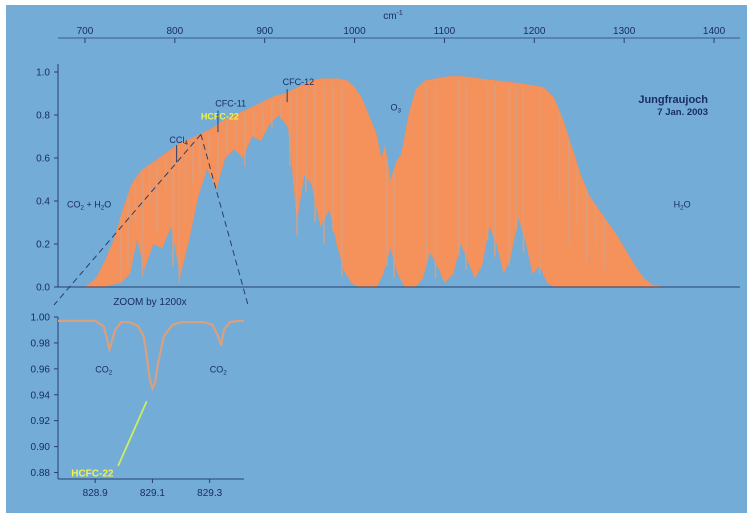 The width and height of the screenshot is (753, 523). What do you see at coordinates (396, 109) in the screenshot?
I see `annotation: O3` at bounding box center [396, 109].